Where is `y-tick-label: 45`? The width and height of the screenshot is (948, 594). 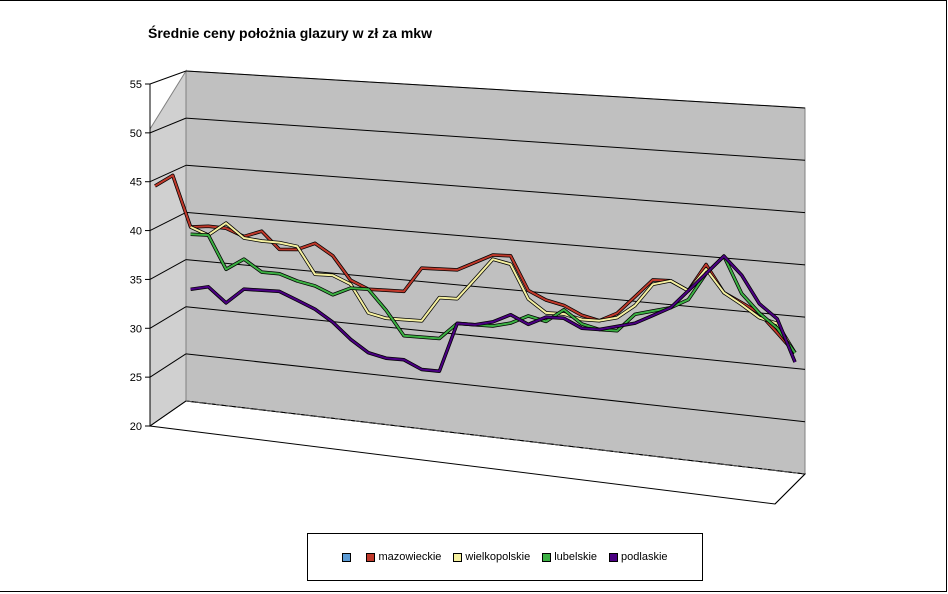 y-tick-label: 45 is located at coordinates (136, 183).